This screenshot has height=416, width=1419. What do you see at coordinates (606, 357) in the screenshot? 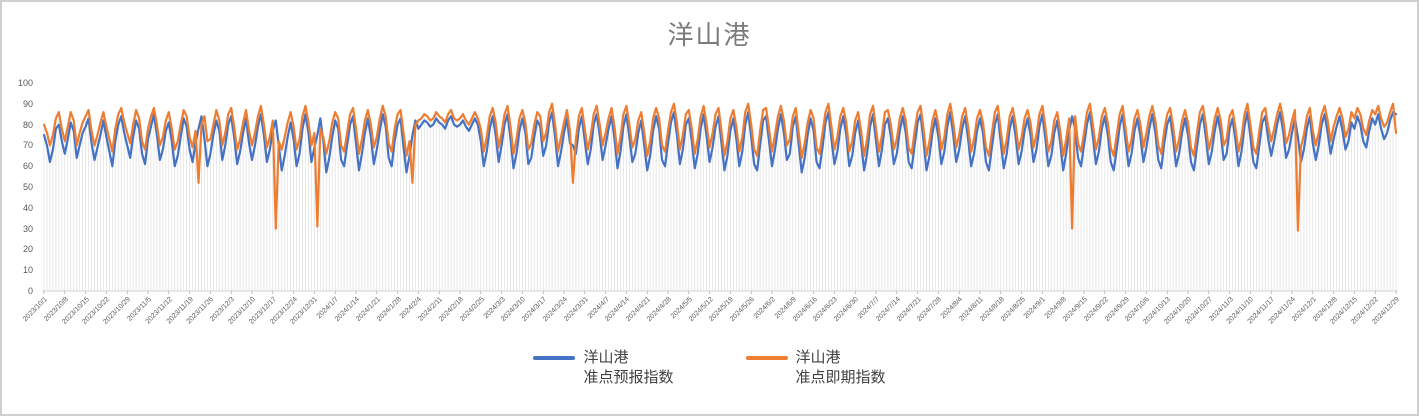
I see `legend-forecast-line1: 洋山港` at bounding box center [606, 357].